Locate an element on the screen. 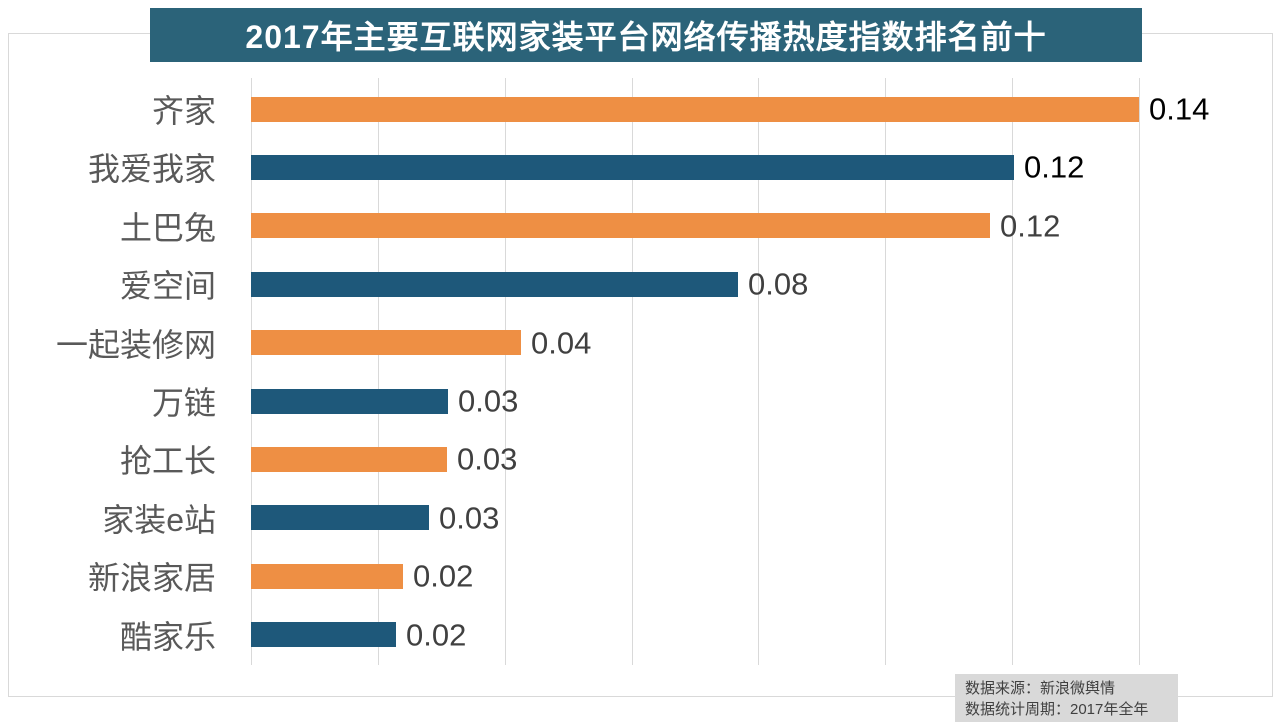 Image resolution: width=1282 pixels, height=723 pixels. category-label: 一起装修网 is located at coordinates (135, 344).